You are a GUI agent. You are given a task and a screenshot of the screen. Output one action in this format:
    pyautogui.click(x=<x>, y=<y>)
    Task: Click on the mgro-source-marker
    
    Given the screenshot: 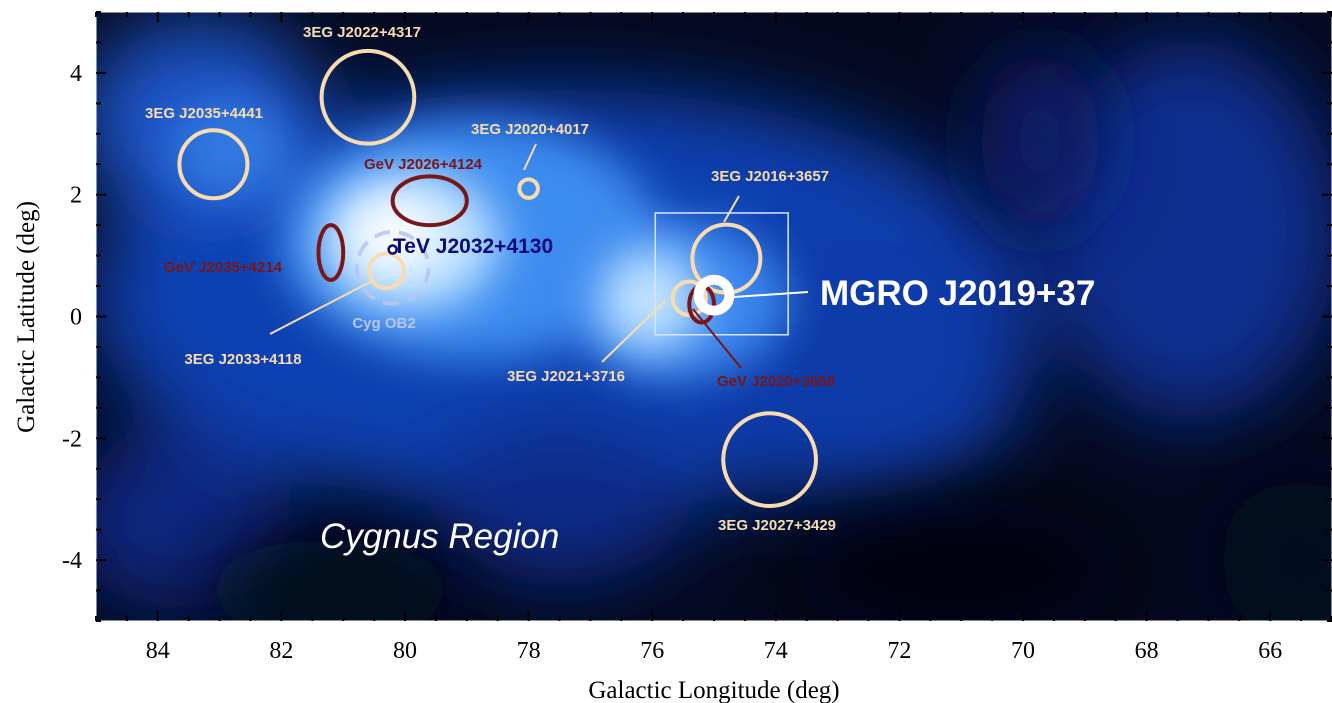 What is the action you would take?
    pyautogui.click(x=714, y=295)
    